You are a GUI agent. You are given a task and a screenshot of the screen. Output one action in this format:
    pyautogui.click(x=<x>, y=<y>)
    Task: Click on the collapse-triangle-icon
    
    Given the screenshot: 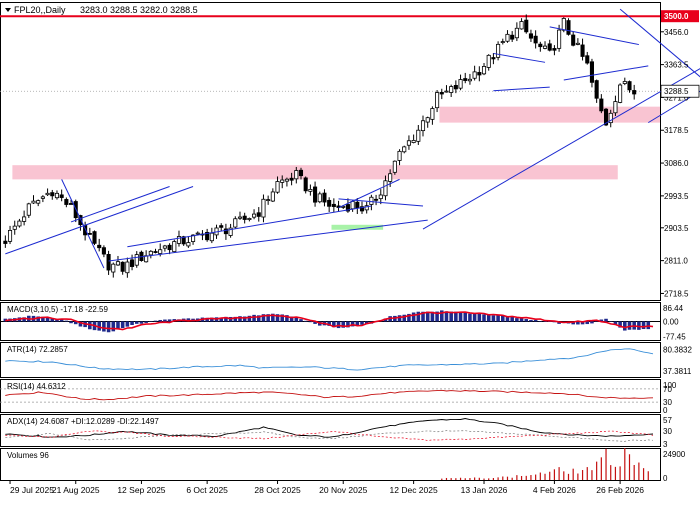 What is the action you would take?
    pyautogui.click(x=8, y=10)
    